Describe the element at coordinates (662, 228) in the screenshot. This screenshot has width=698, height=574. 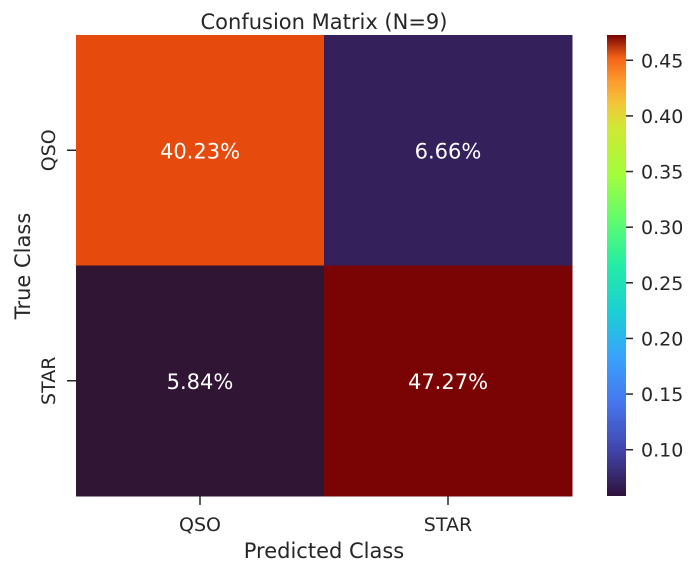
I see `colorbar-tick-label: 0.30` at that location.